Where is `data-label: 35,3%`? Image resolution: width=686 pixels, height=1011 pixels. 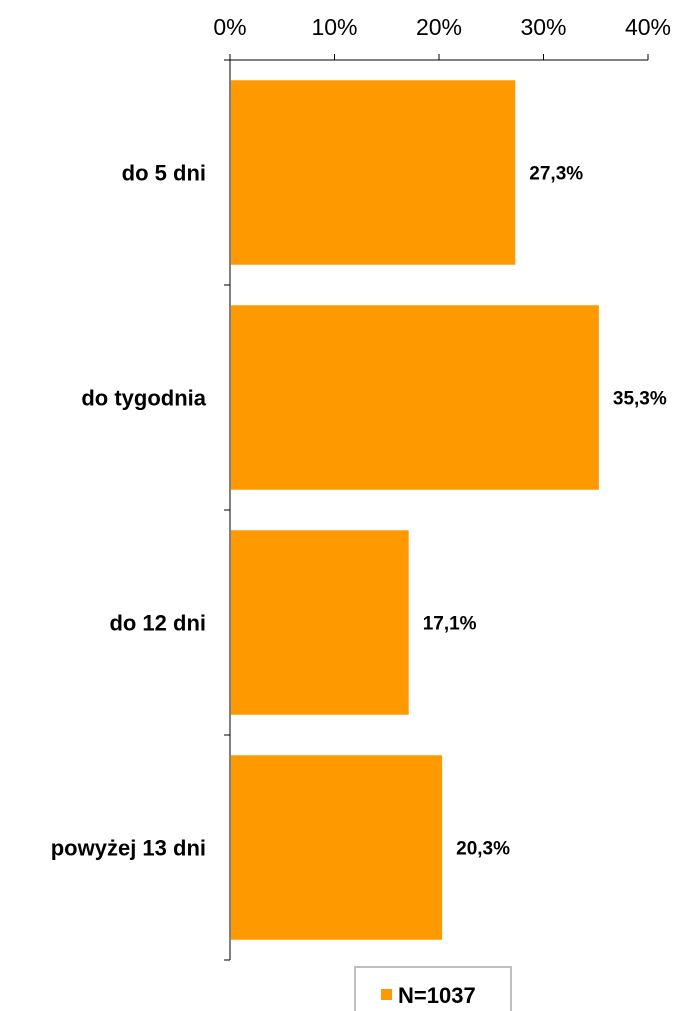
data-label: 35,3% is located at coordinates (640, 399).